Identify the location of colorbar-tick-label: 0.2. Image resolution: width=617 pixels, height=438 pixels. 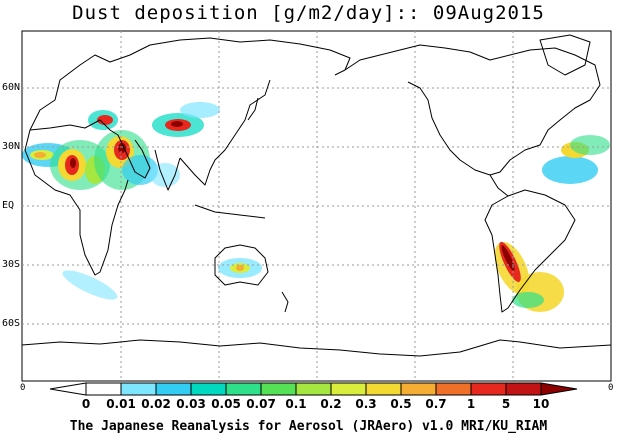
(331, 404).